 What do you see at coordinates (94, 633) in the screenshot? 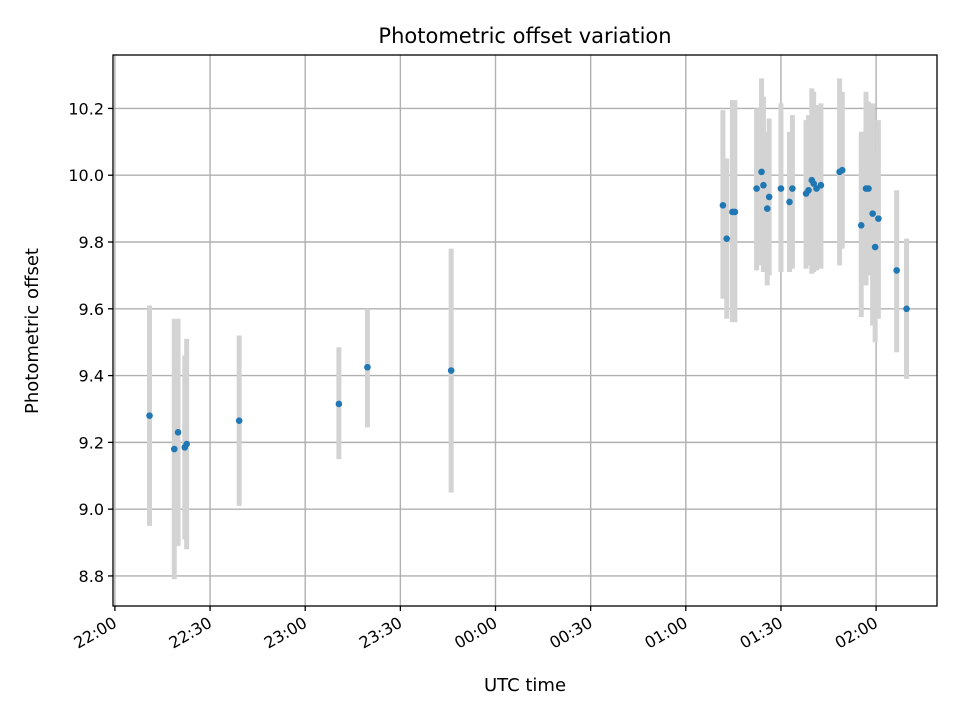
I see `x-tick-label: 22:00` at bounding box center [94, 633].